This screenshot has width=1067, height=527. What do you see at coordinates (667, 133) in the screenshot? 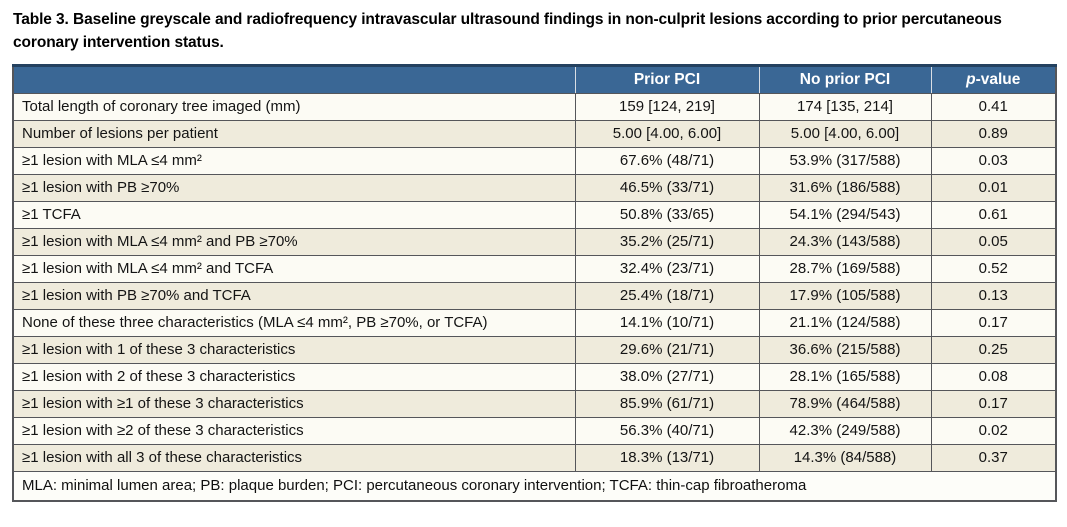
I see `prior-pci-value: 5.00 [4.00, 6.00]` at bounding box center [667, 133].